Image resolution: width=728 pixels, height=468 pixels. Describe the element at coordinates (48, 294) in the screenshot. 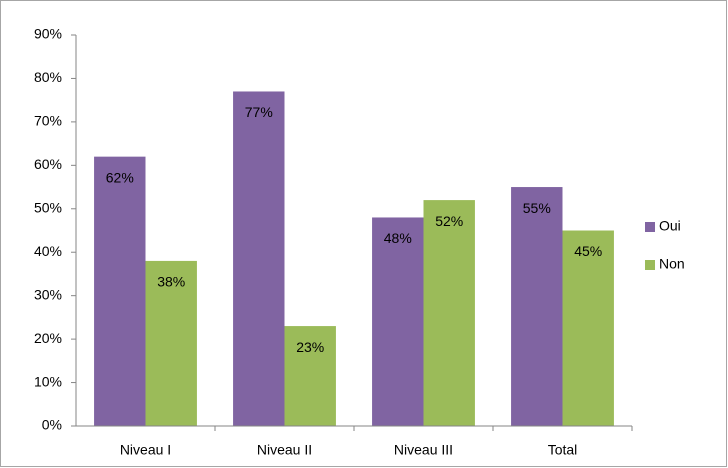

I see `y-tick-label: 30%` at that location.